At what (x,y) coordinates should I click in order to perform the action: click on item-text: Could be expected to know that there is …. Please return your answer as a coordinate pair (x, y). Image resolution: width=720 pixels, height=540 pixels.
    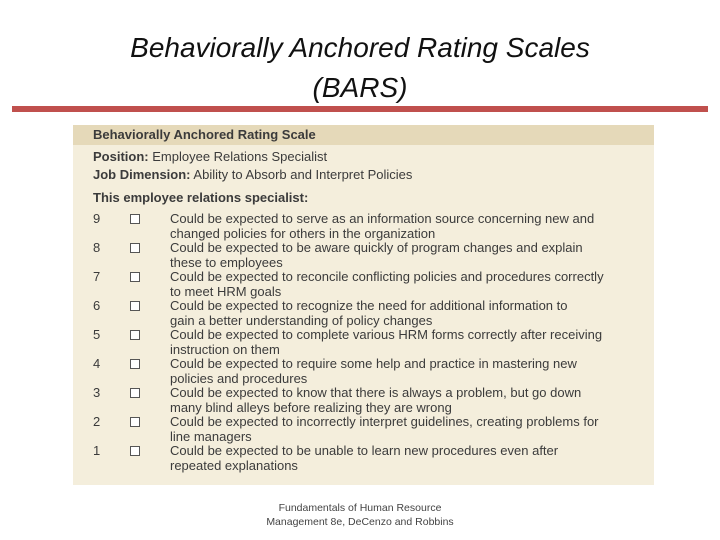
    Looking at the image, I should click on (376, 392).